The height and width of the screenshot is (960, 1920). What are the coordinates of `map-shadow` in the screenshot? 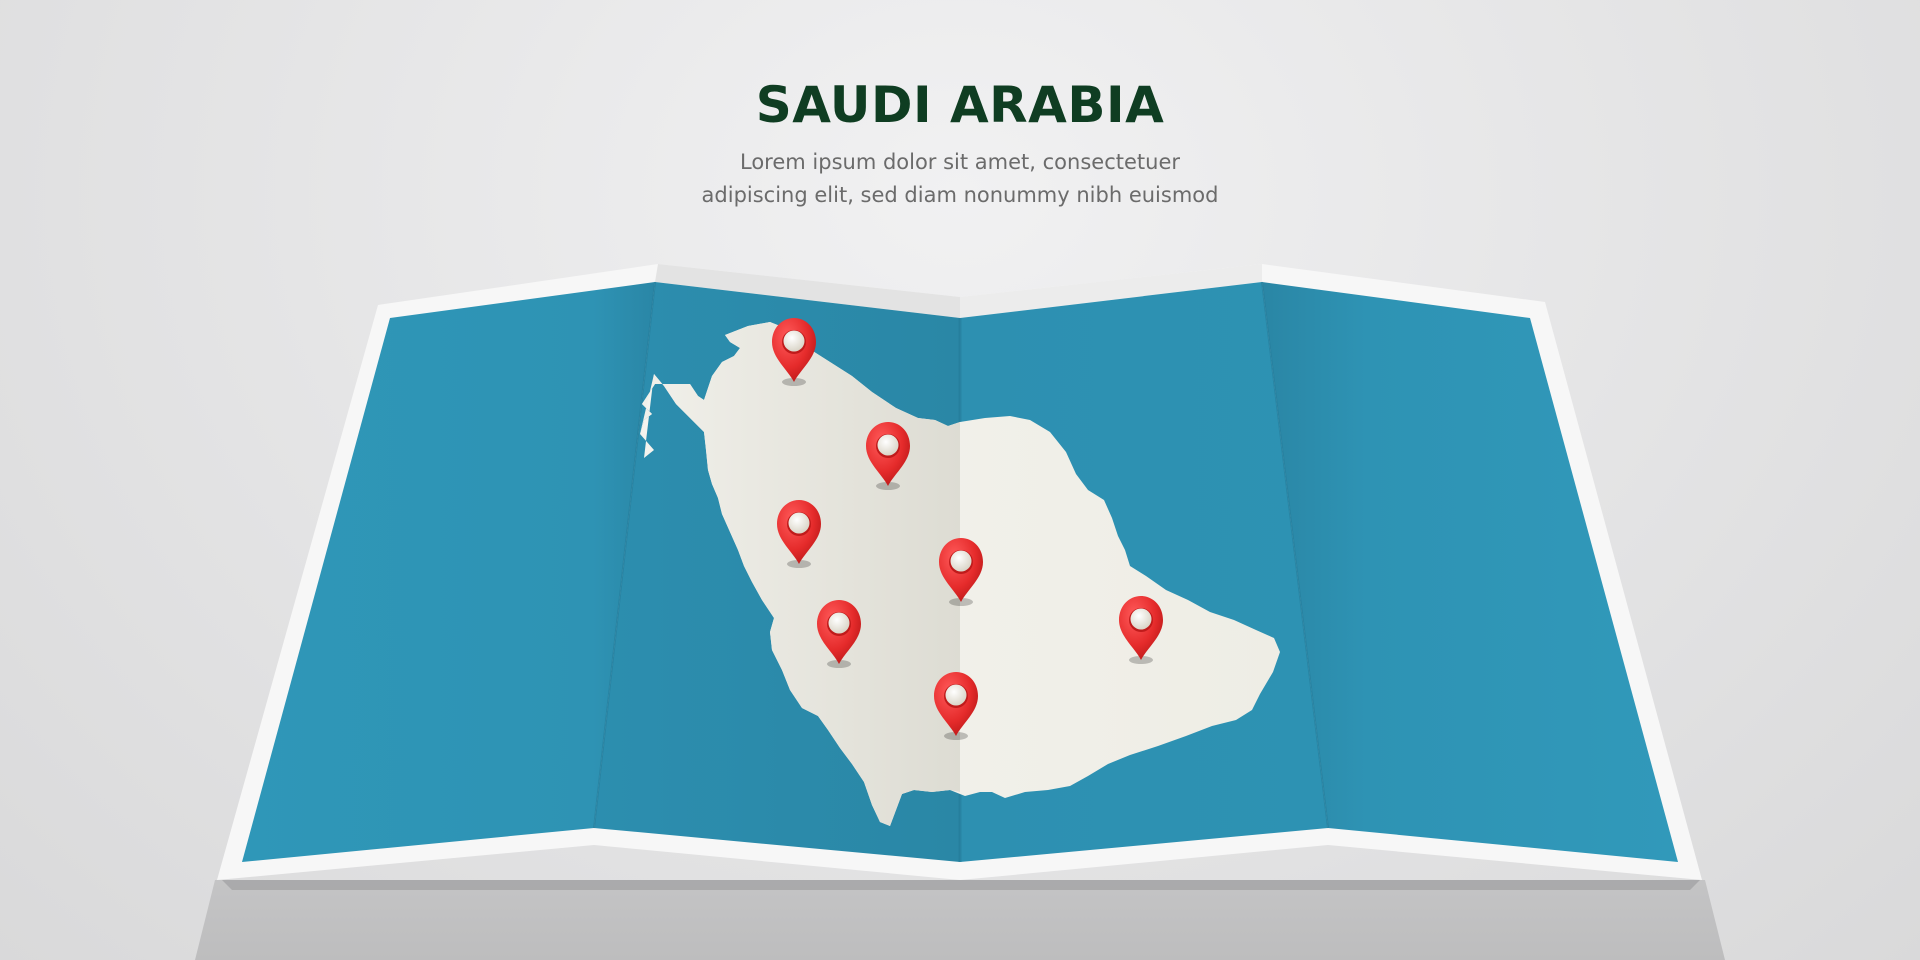 It's located at (961, 885).